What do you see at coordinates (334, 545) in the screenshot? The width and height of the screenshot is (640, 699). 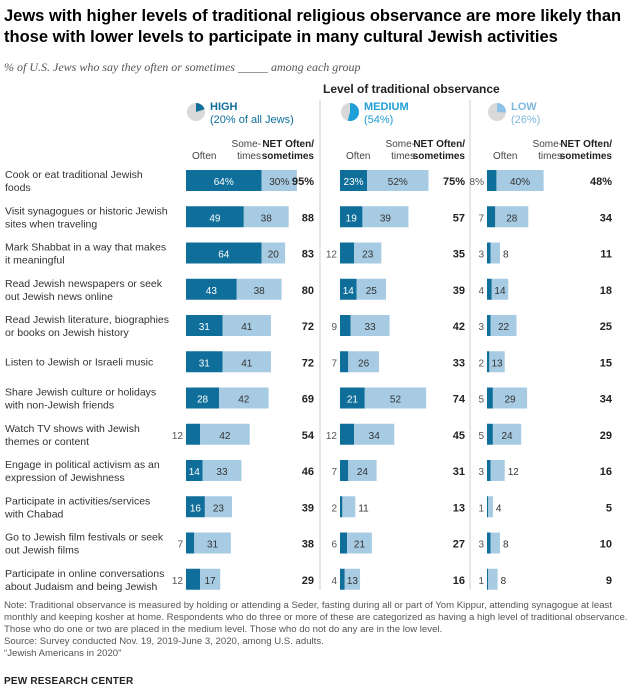 I see `data-label-often: 6` at bounding box center [334, 545].